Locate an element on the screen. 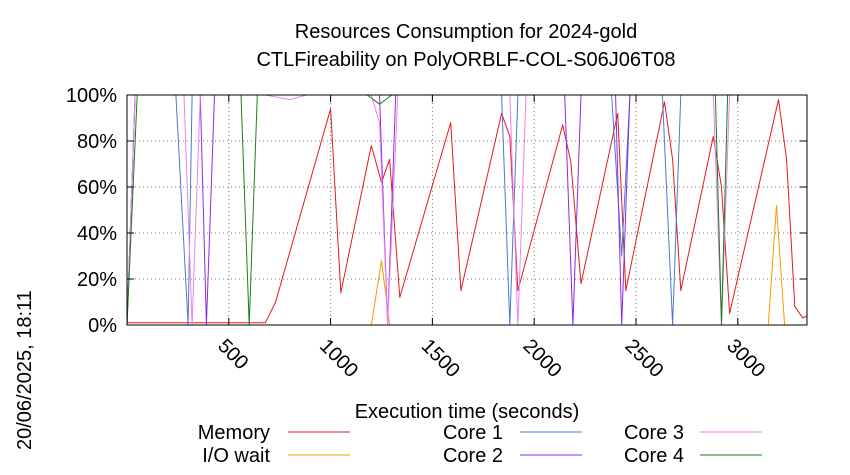 The height and width of the screenshot is (475, 850). y-tick-label: 100% is located at coordinates (91, 96).